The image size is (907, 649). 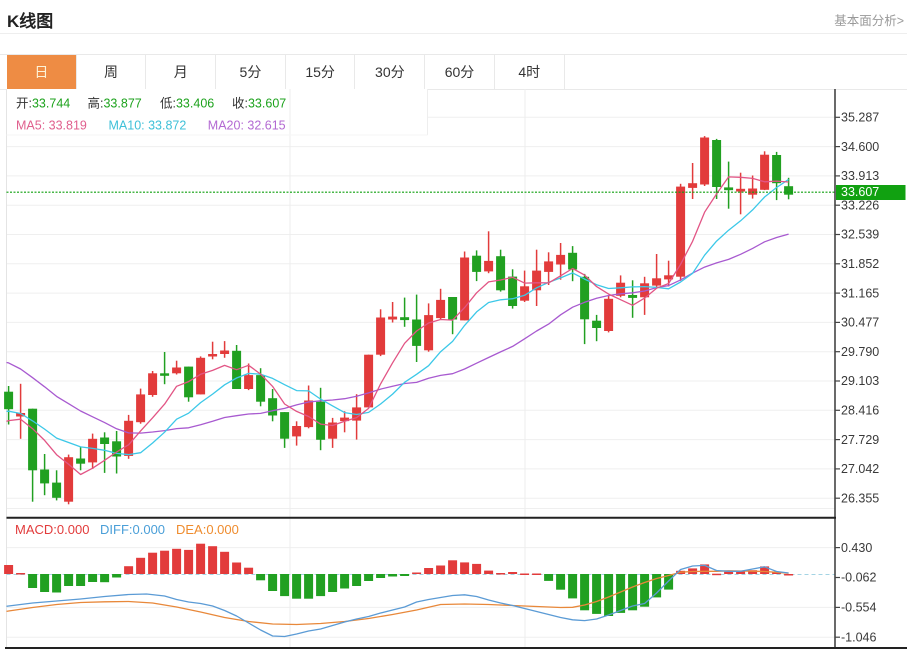 I want to click on svg-text: 32.539, so click(x=860, y=235).